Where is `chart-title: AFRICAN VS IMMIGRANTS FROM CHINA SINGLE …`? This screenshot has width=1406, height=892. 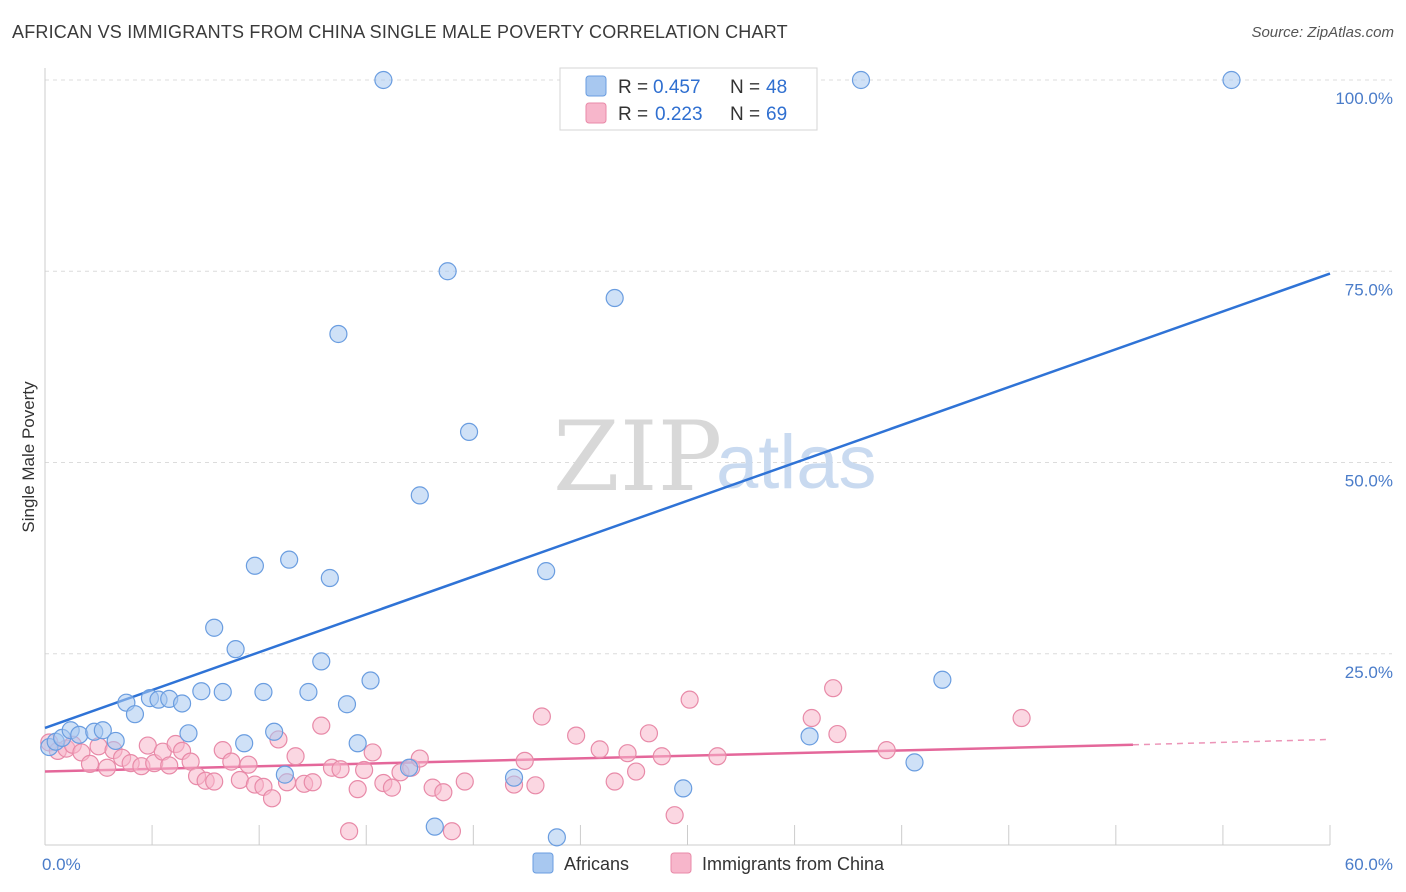
chart-title: AFRICAN VS IMMIGRANTS FROM CHINA SINGLE … is located at coordinates (400, 32).